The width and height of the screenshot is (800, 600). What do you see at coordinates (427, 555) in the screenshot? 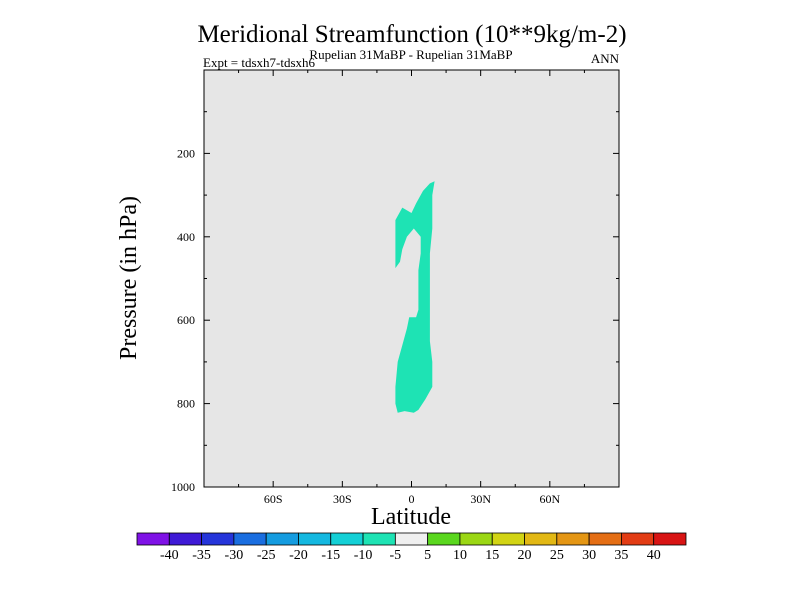
I see `colorbar-label: 5` at bounding box center [427, 555].